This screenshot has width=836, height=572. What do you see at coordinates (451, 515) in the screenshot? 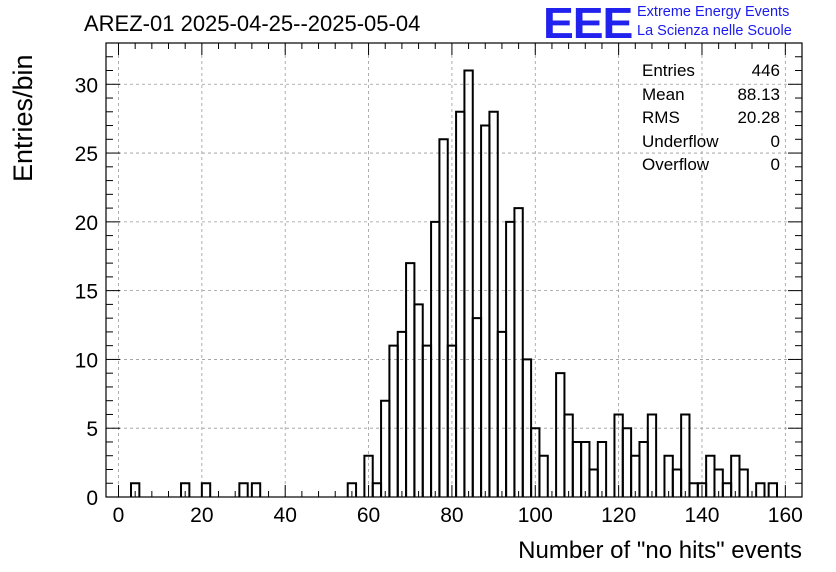
I see `x-tick-label: 80` at bounding box center [451, 515].